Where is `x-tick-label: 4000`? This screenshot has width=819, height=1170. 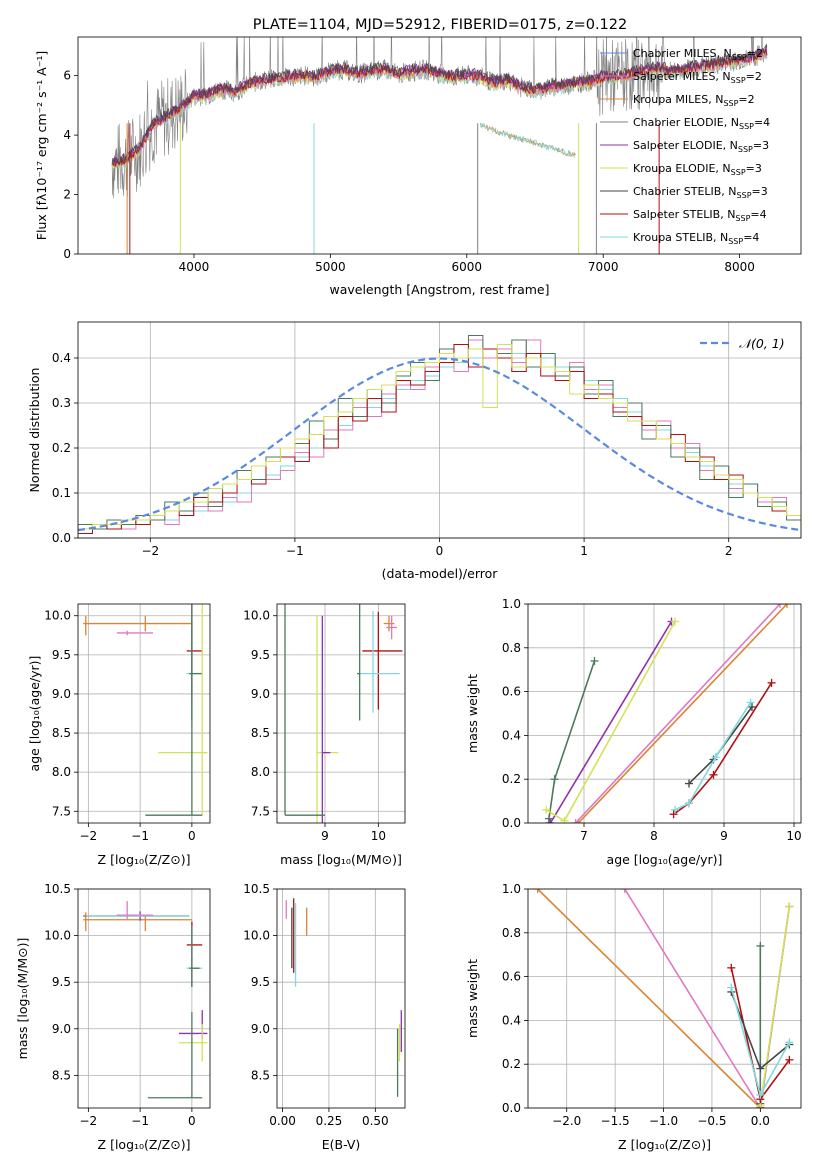
x-tick-label: 4000 is located at coordinates (194, 267).